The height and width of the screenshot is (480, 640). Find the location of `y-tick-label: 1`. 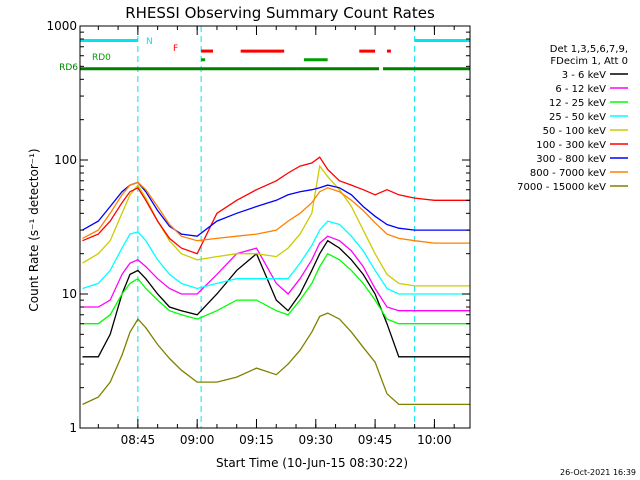

y-tick-label: 1 is located at coordinates (73, 428).